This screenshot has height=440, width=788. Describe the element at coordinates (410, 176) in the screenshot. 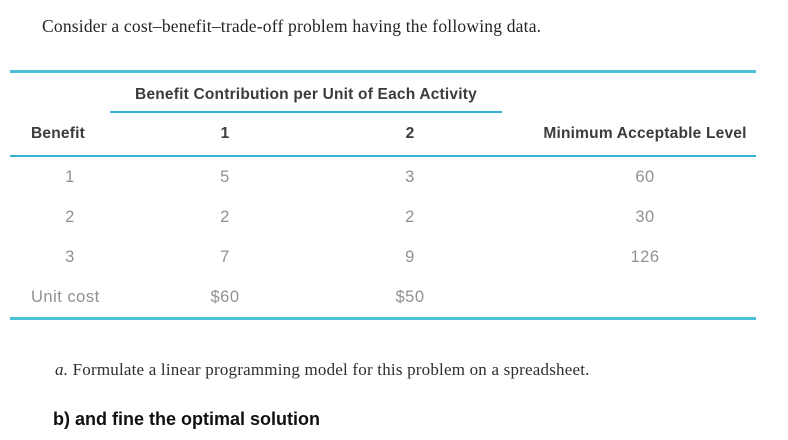

I see `table-cell: 3` at that location.